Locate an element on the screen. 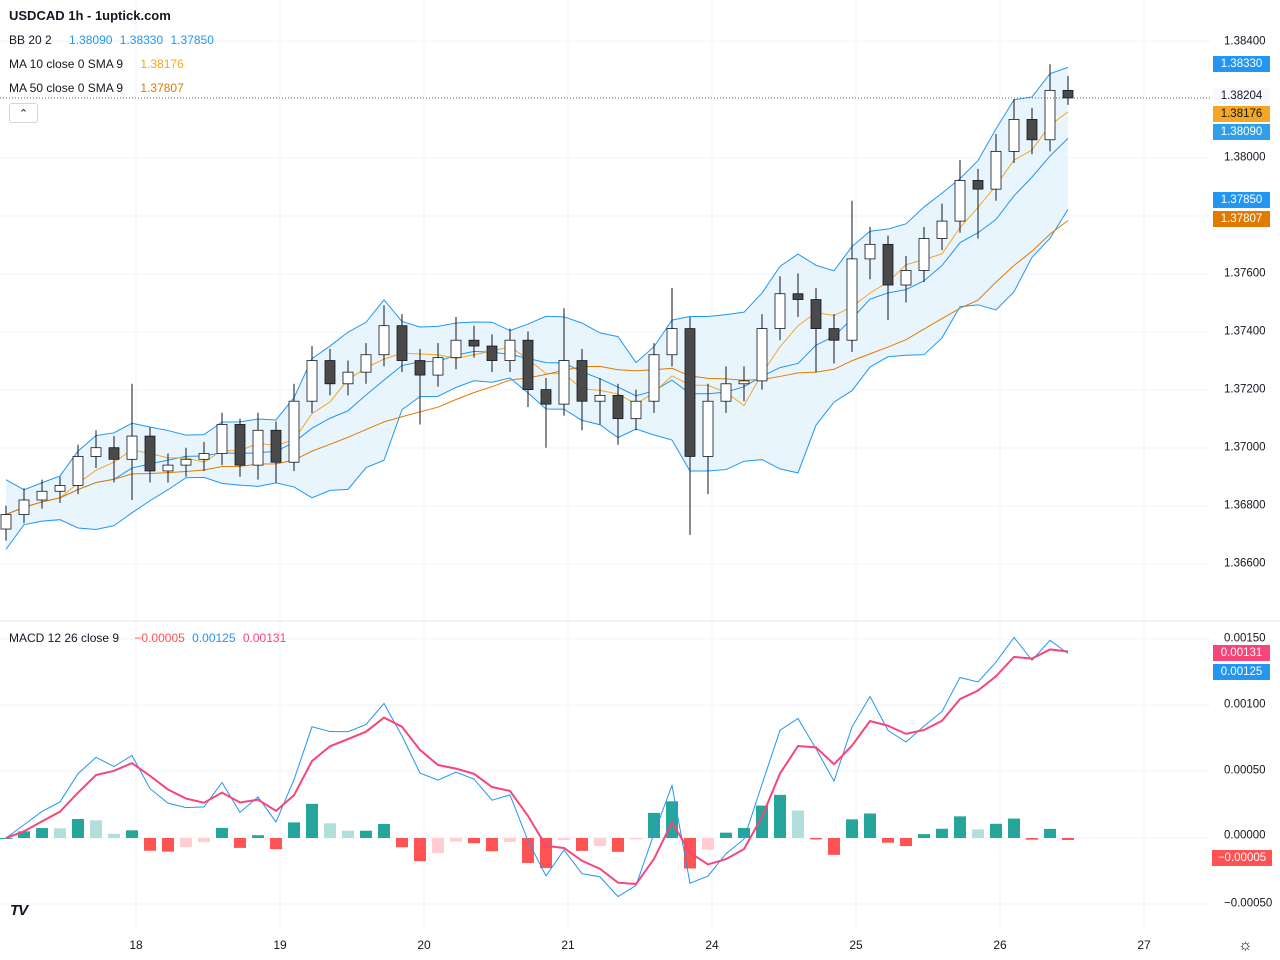 This screenshot has height=960, width=1280. chart-title: USDCAD 1h - 1uptick.com is located at coordinates (90, 15).